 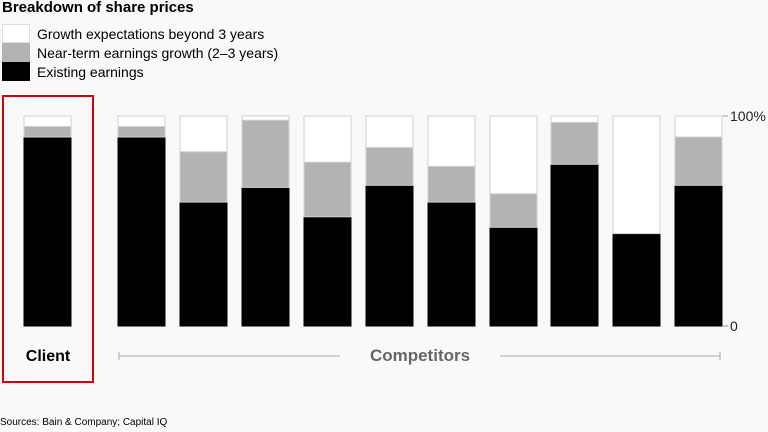 I want to click on client-highlight-box, so click(x=48, y=239).